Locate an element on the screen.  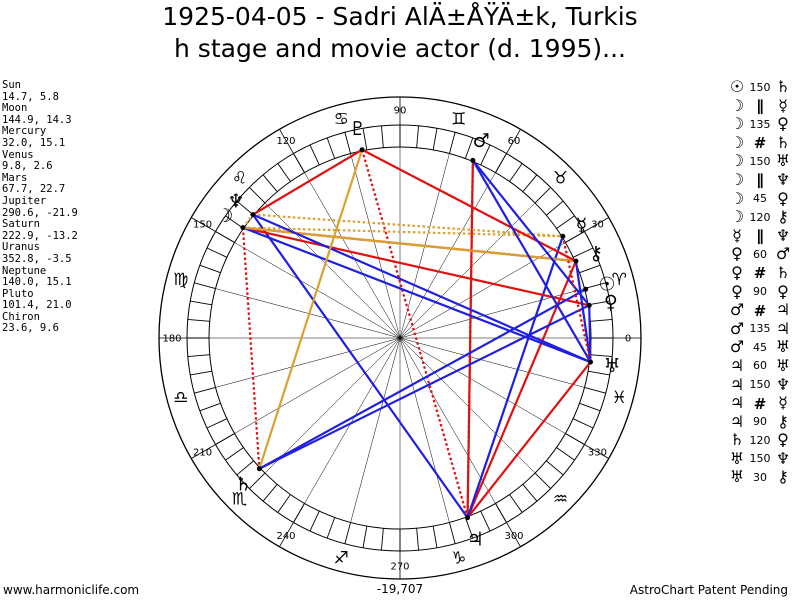
zodiac-libra-icon: ♎ is located at coordinates (180, 398).